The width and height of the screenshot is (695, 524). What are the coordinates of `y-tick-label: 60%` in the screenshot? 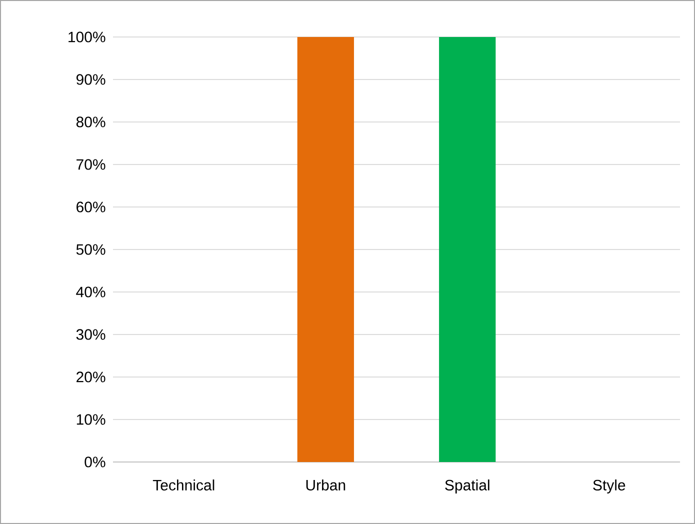 It's located at (91, 207).